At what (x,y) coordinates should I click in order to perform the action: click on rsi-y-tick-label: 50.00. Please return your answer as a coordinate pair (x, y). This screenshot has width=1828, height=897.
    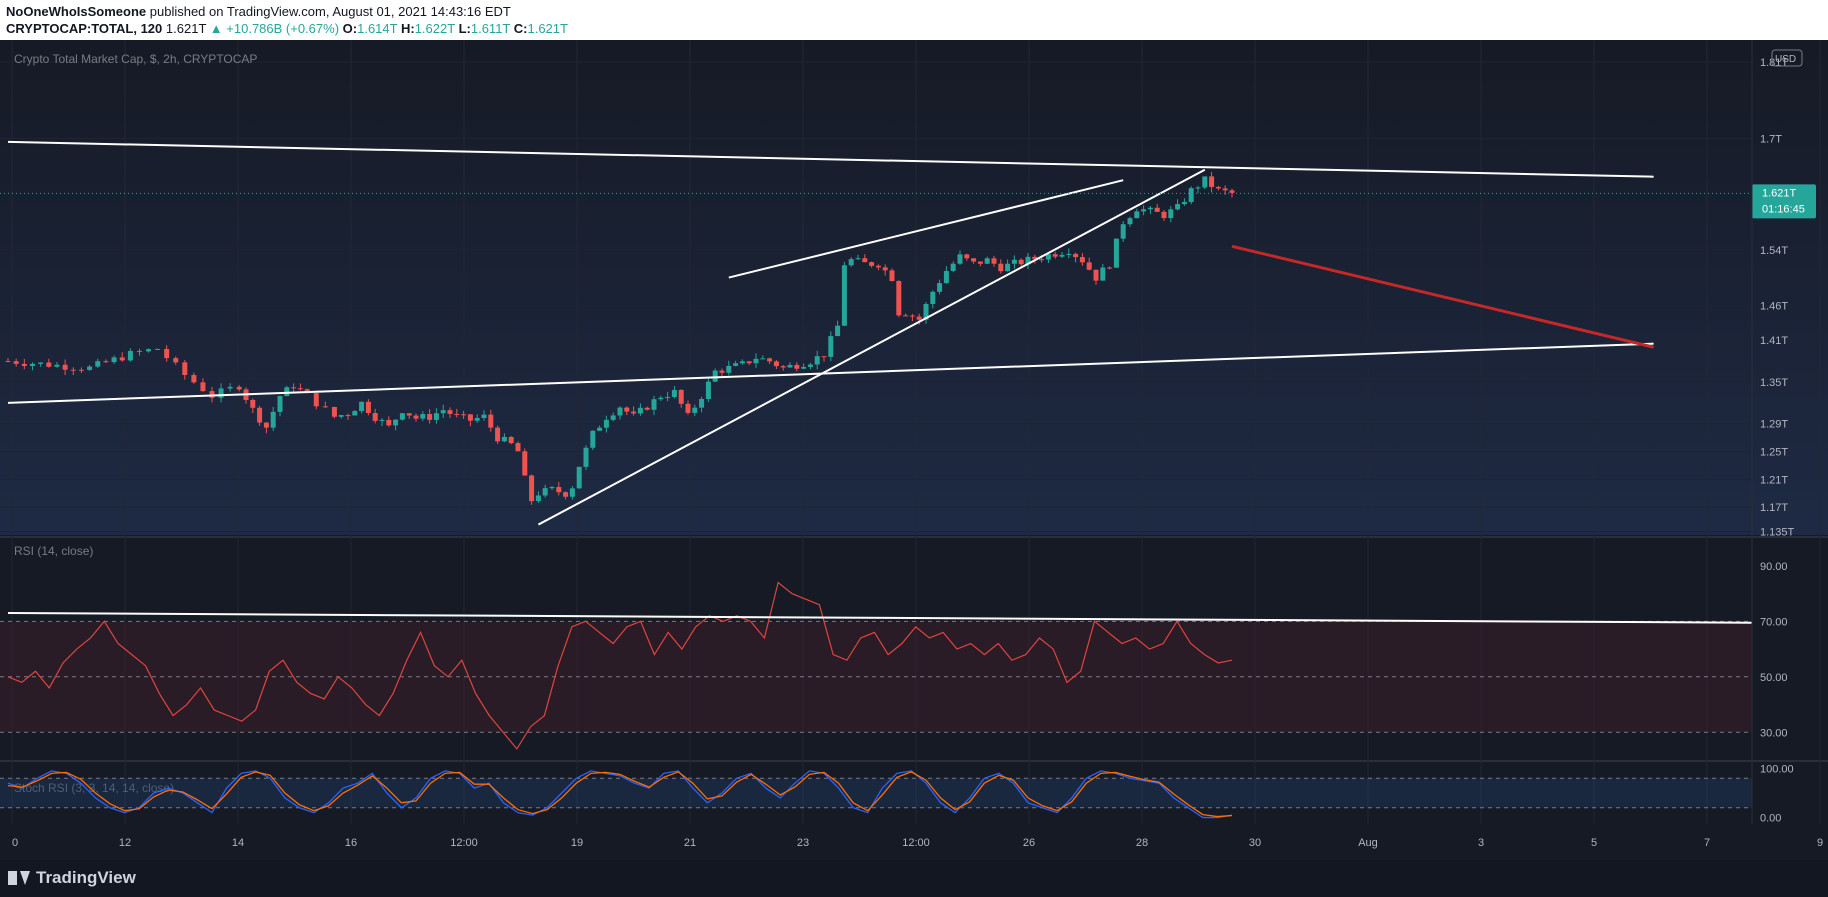
    Looking at the image, I should click on (1774, 678).